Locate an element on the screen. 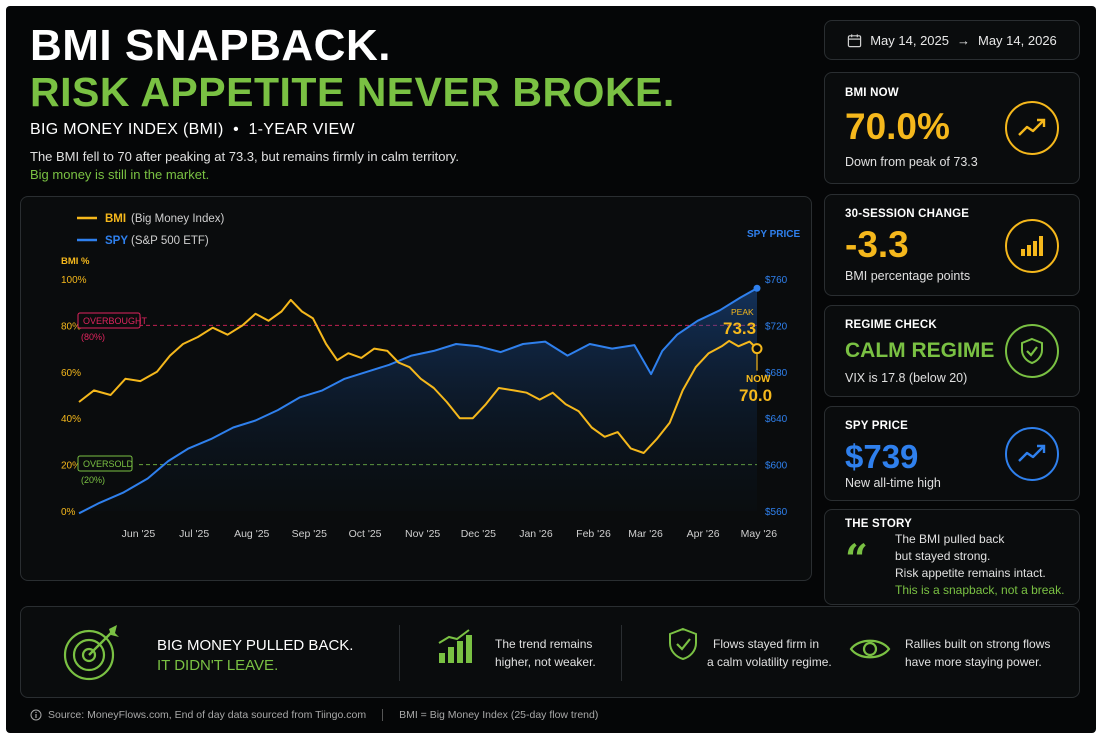 The image size is (1102, 739). eye-icon is located at coordinates (870, 651).